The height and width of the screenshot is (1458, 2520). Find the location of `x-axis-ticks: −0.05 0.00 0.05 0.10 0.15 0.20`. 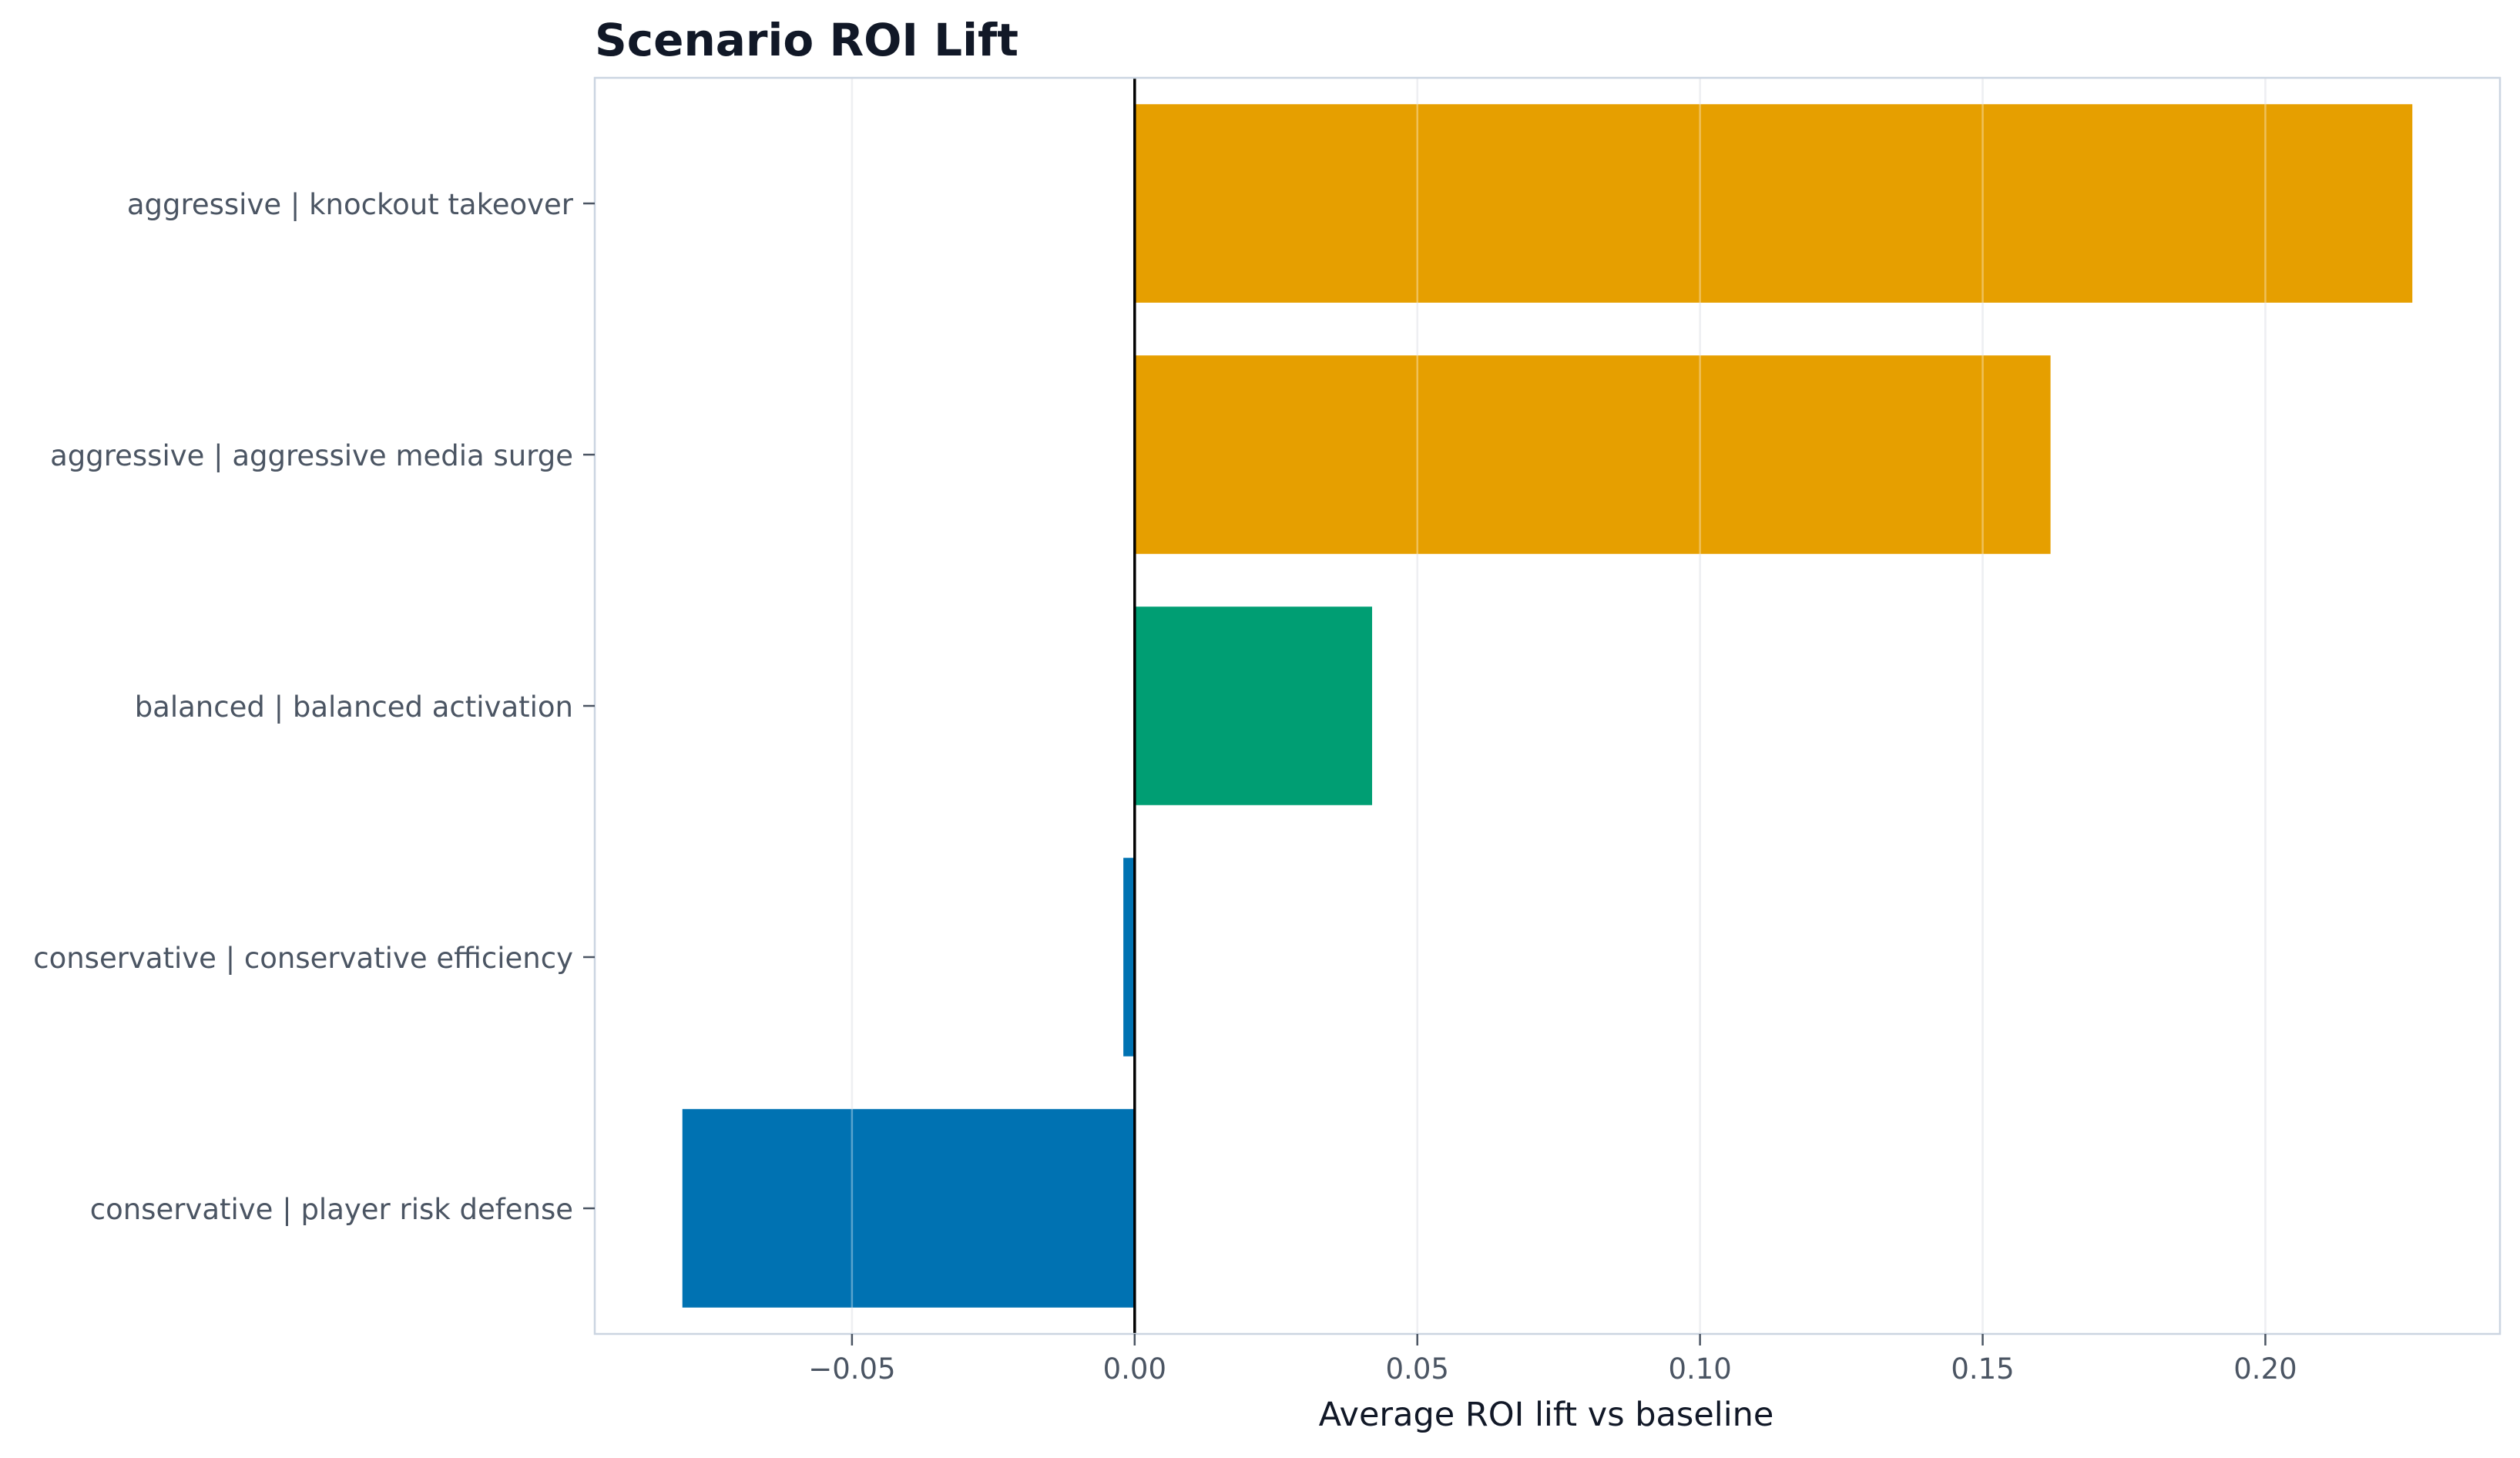

x-axis-ticks: −0.05 0.00 0.05 0.10 0.15 0.20 is located at coordinates (1552, 1360).